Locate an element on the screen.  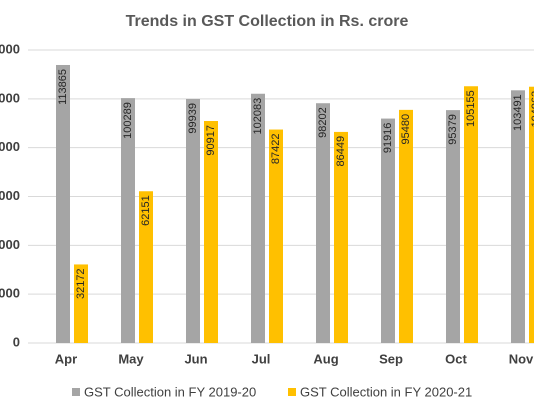
x-tick-label: Aug is located at coordinates (325, 358).